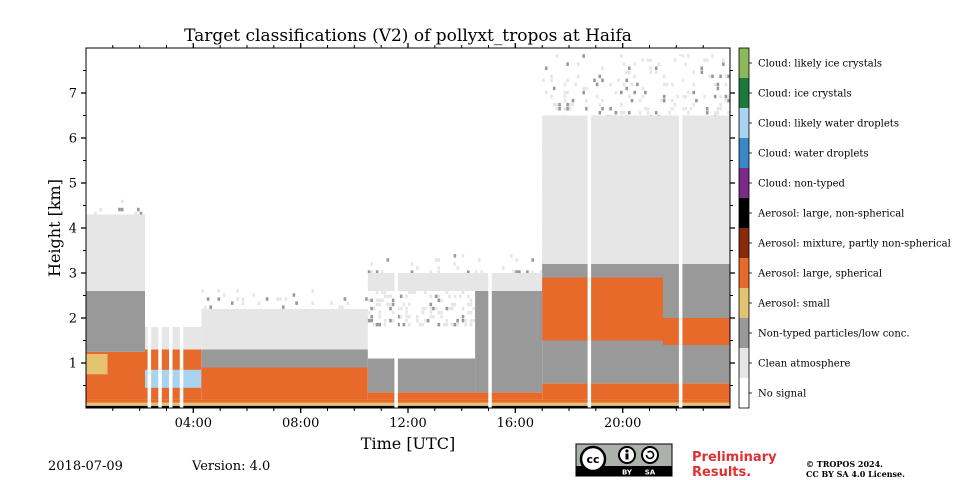 This screenshot has width=960, height=480. Describe the element at coordinates (622, 423) in the screenshot. I see `x-tick-label: 20:00` at that location.